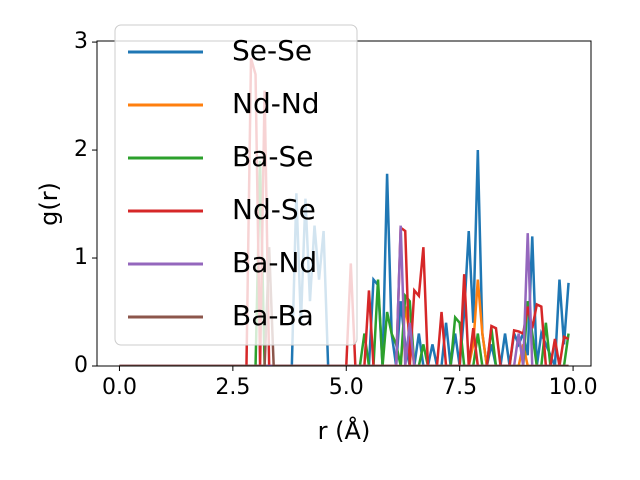  What do you see at coordinates (273, 315) in the screenshot?
I see `legend-label: Ba-Ba` at bounding box center [273, 315].